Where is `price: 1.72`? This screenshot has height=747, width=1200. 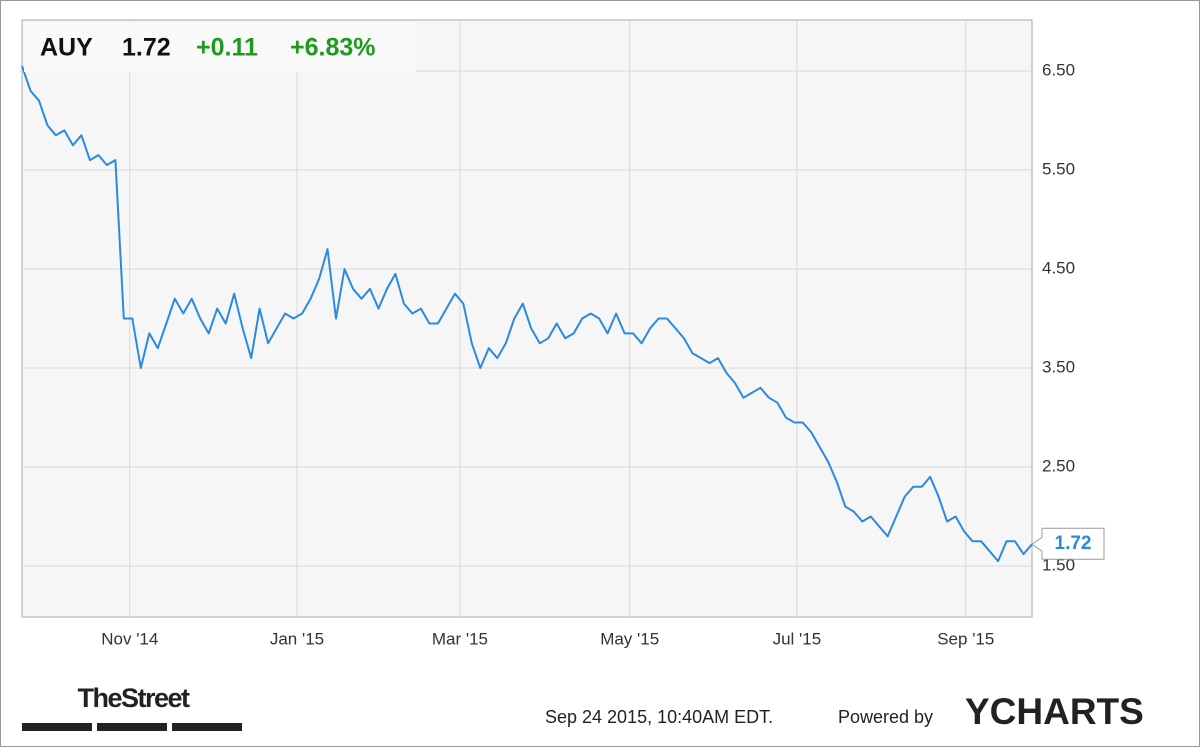
price: 1.72 is located at coordinates (146, 48).